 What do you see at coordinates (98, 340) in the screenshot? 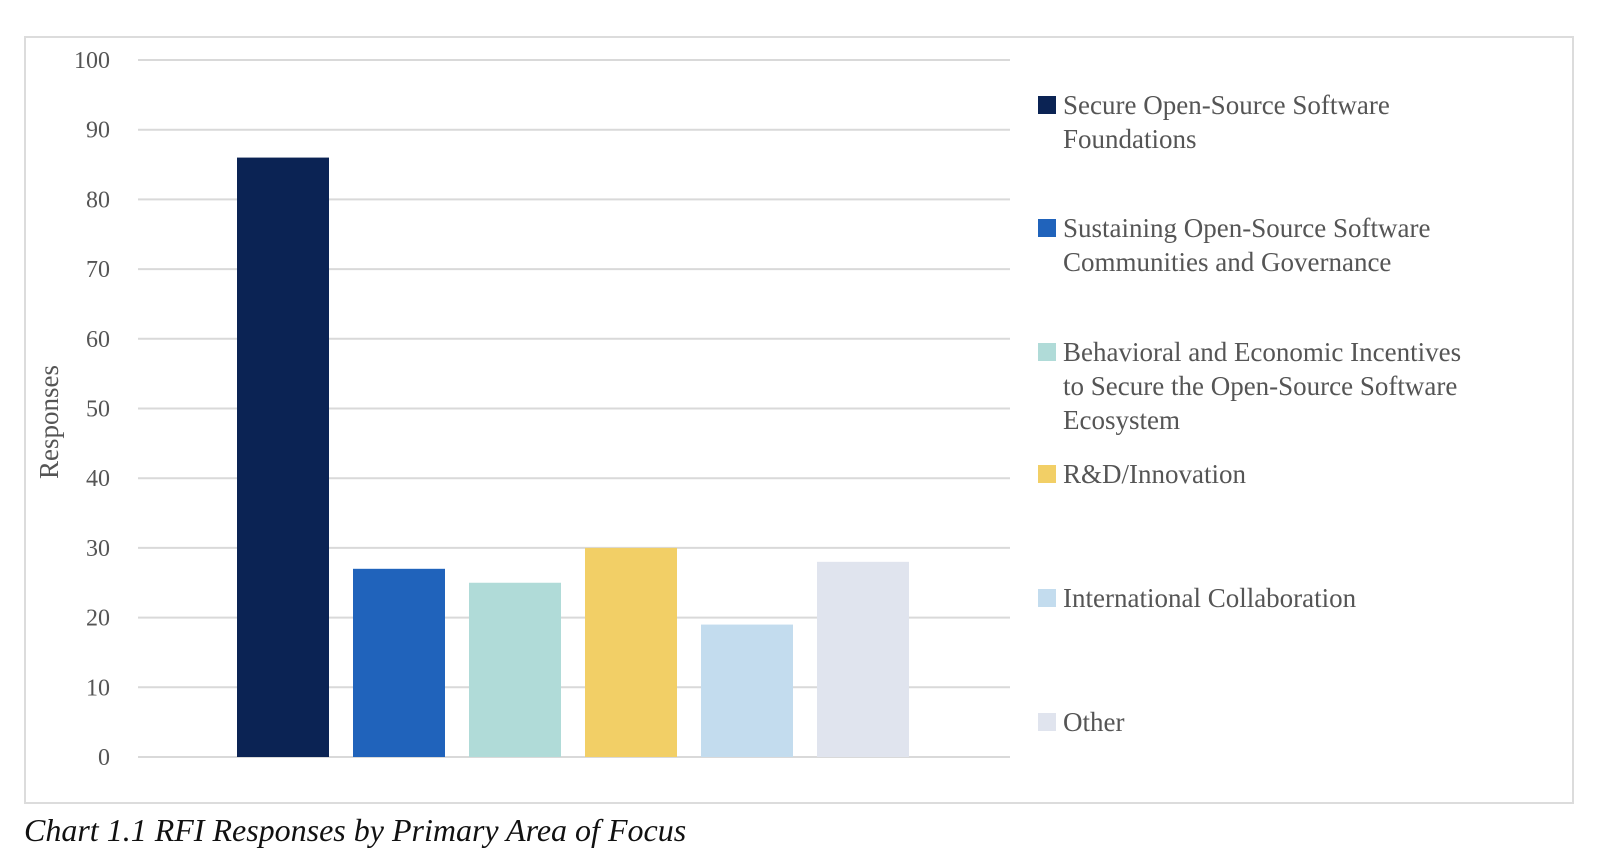
I see `y-tick-label: 60` at bounding box center [98, 340].